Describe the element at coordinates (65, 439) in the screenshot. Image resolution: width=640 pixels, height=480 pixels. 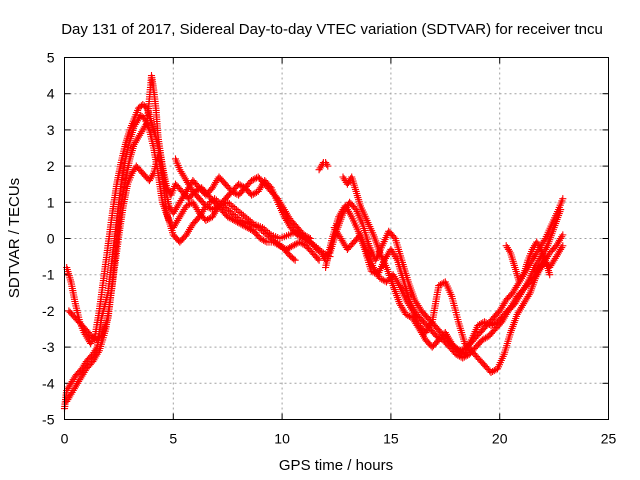
I see `x-tick-label: 0` at that location.